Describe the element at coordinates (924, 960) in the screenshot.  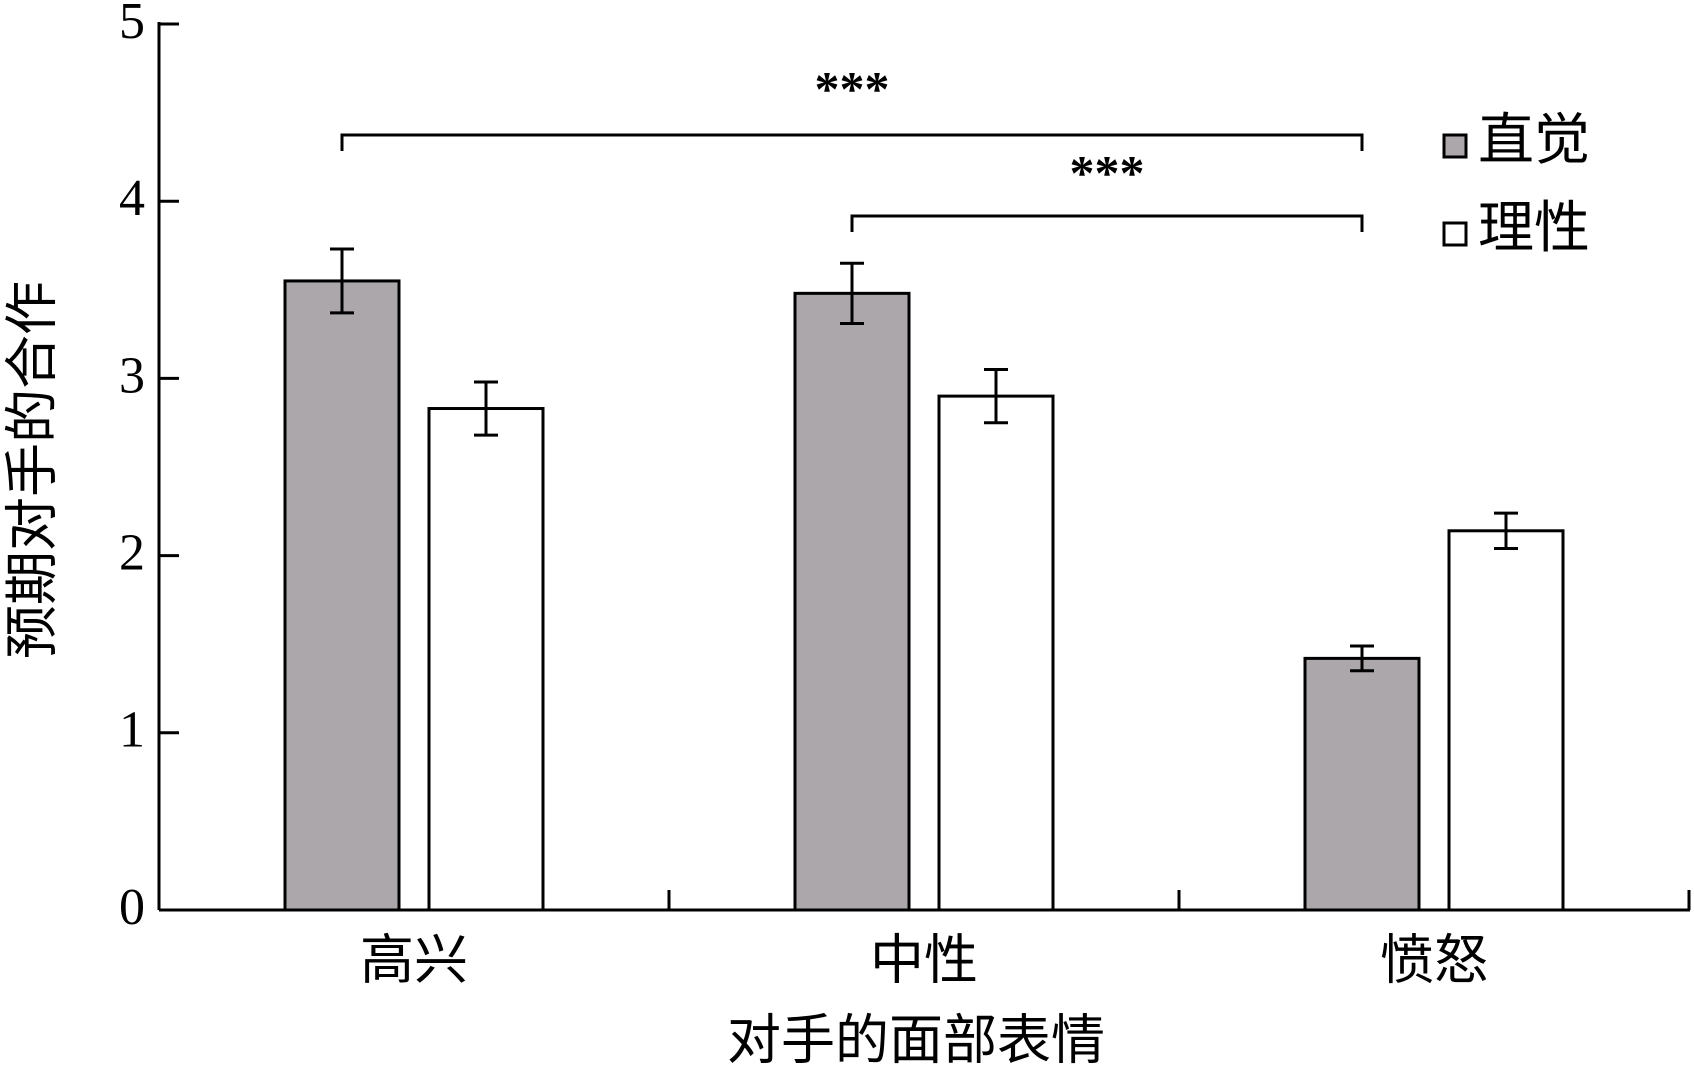
I see `x-tick-label: 中性` at that location.